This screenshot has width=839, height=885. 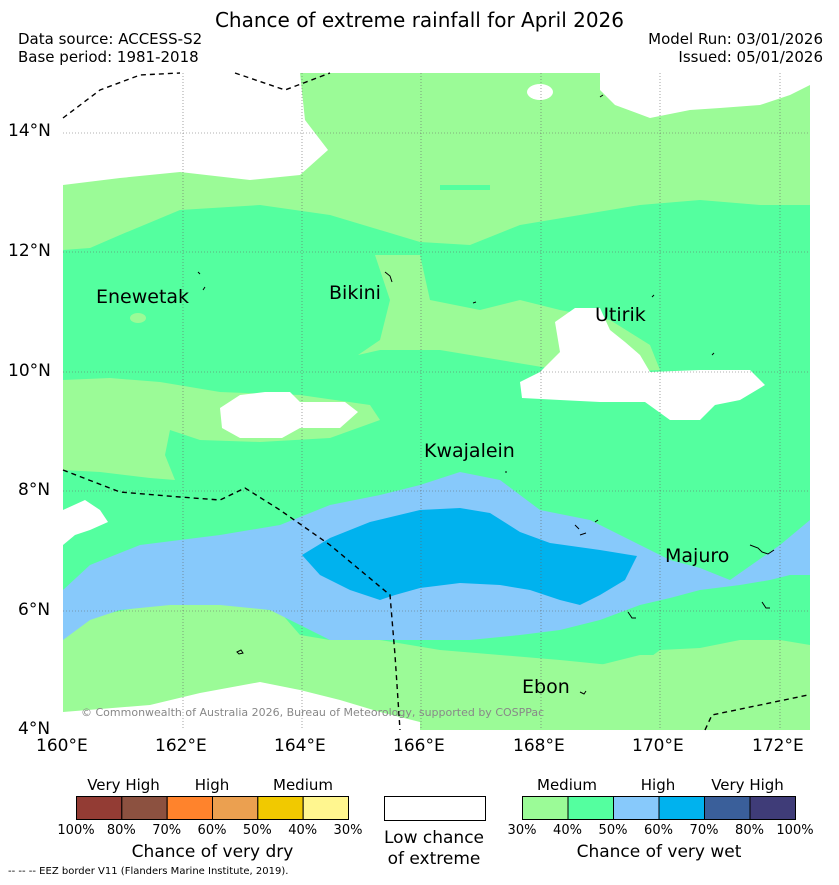 What do you see at coordinates (303, 830) in the screenshot?
I see `dry-colorbar-tick: 40%` at bounding box center [303, 830].